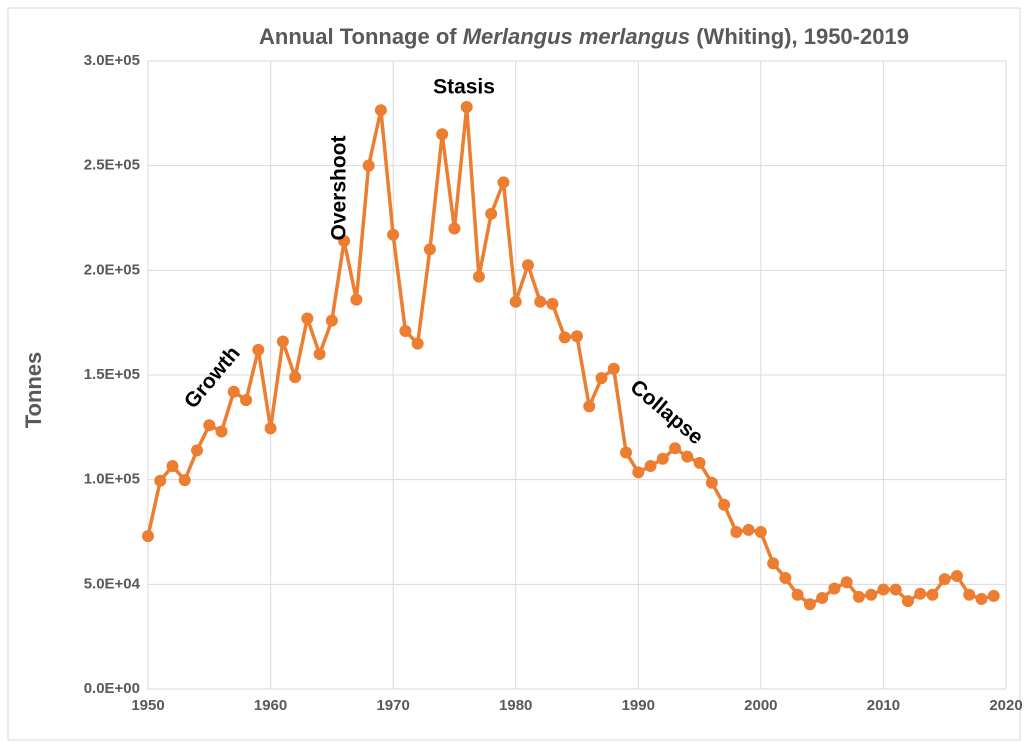  Describe the element at coordinates (270, 705) in the screenshot. I see `x-tick-label: 1960` at that location.